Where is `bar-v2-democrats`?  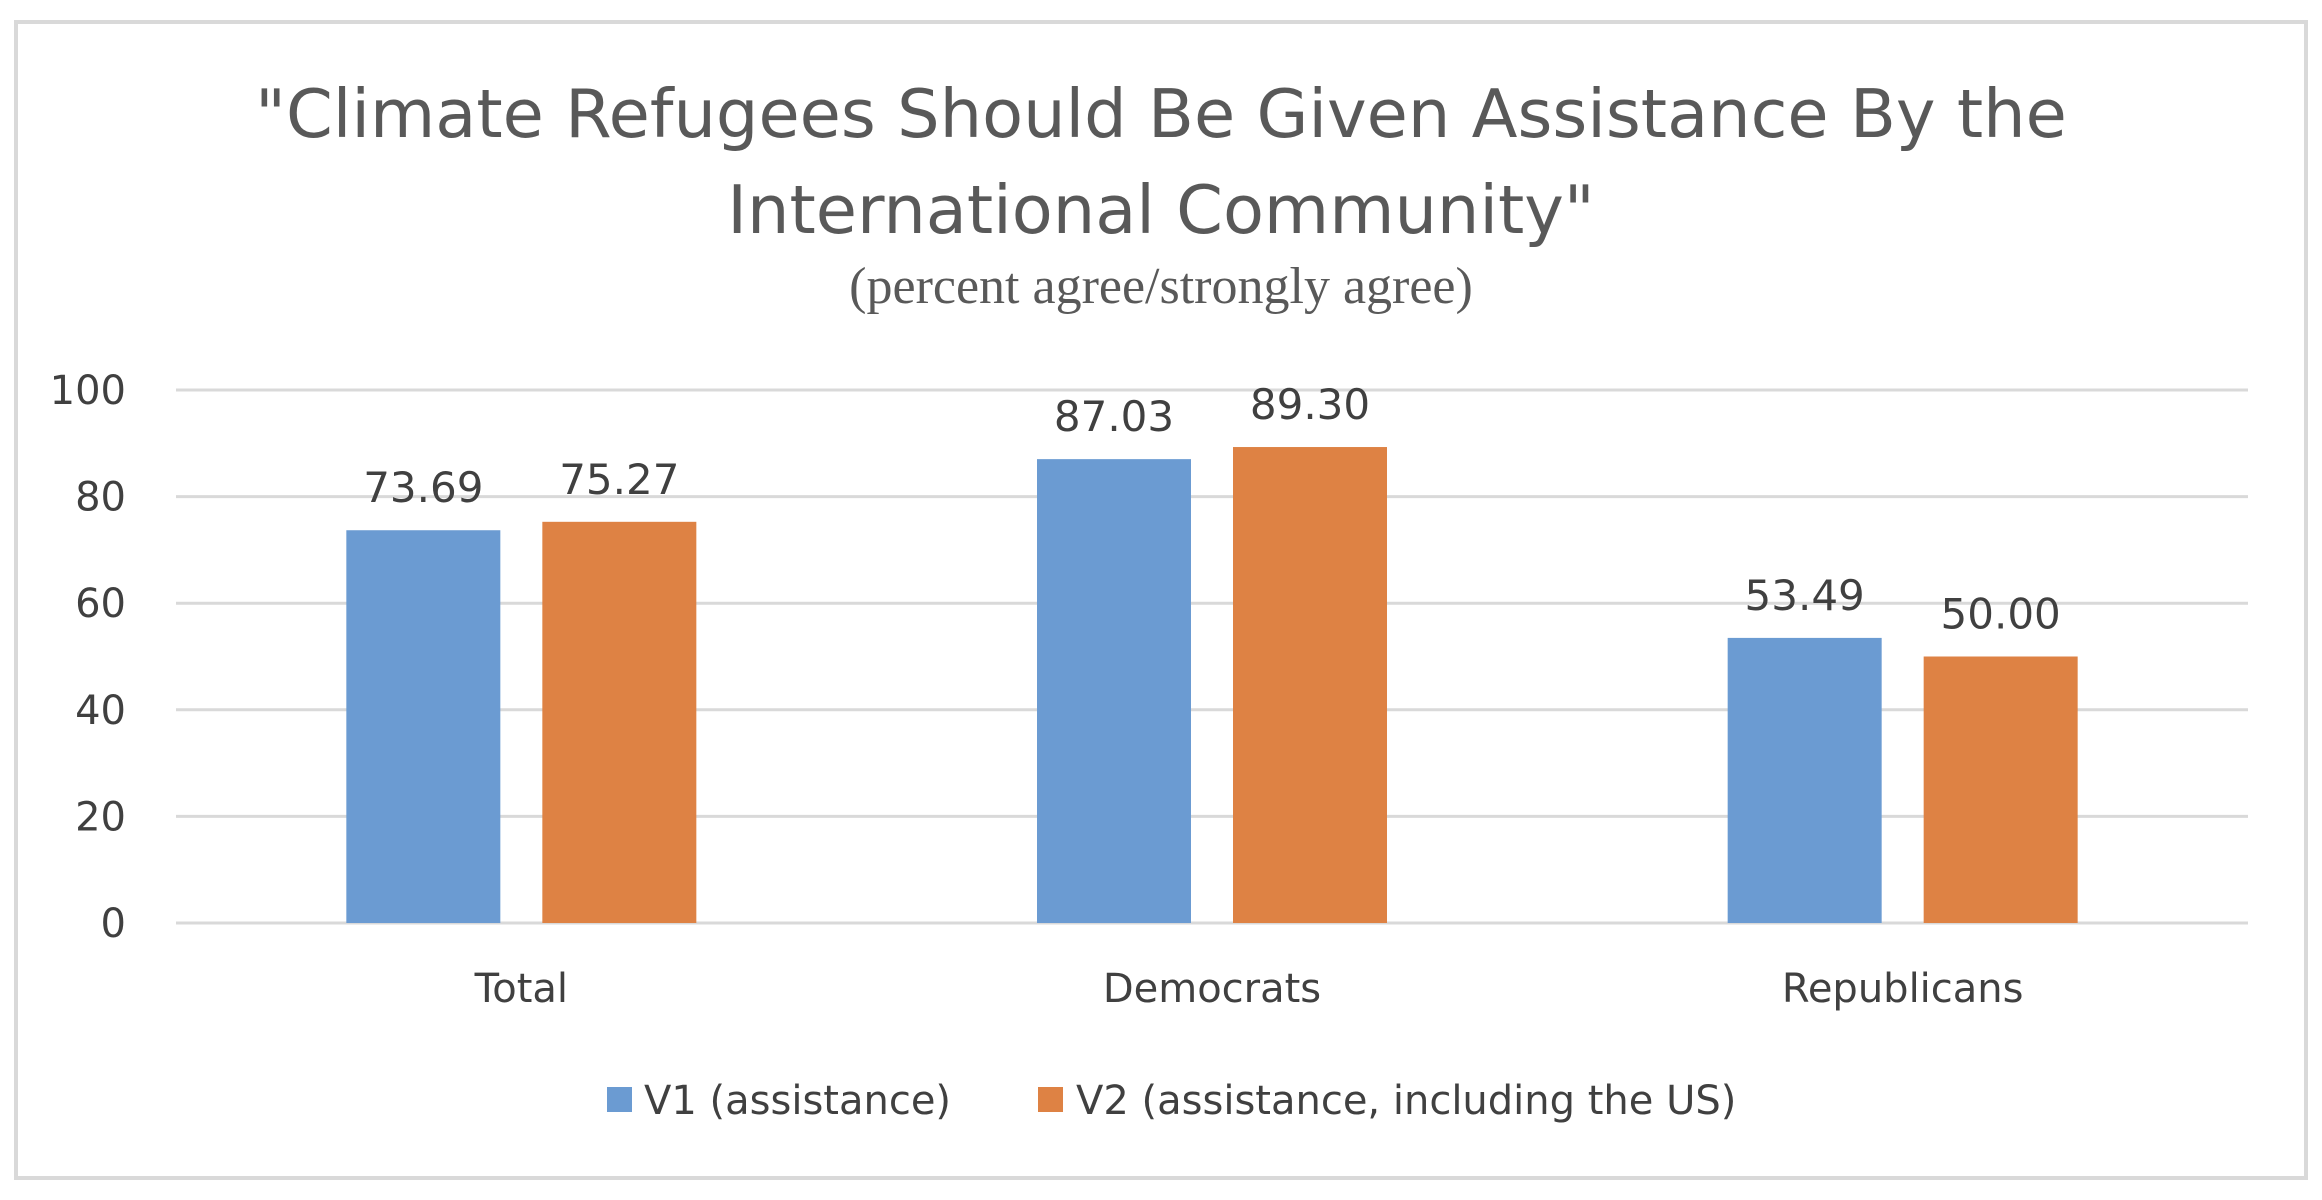
bar-v2-democrats is located at coordinates (1310, 685).